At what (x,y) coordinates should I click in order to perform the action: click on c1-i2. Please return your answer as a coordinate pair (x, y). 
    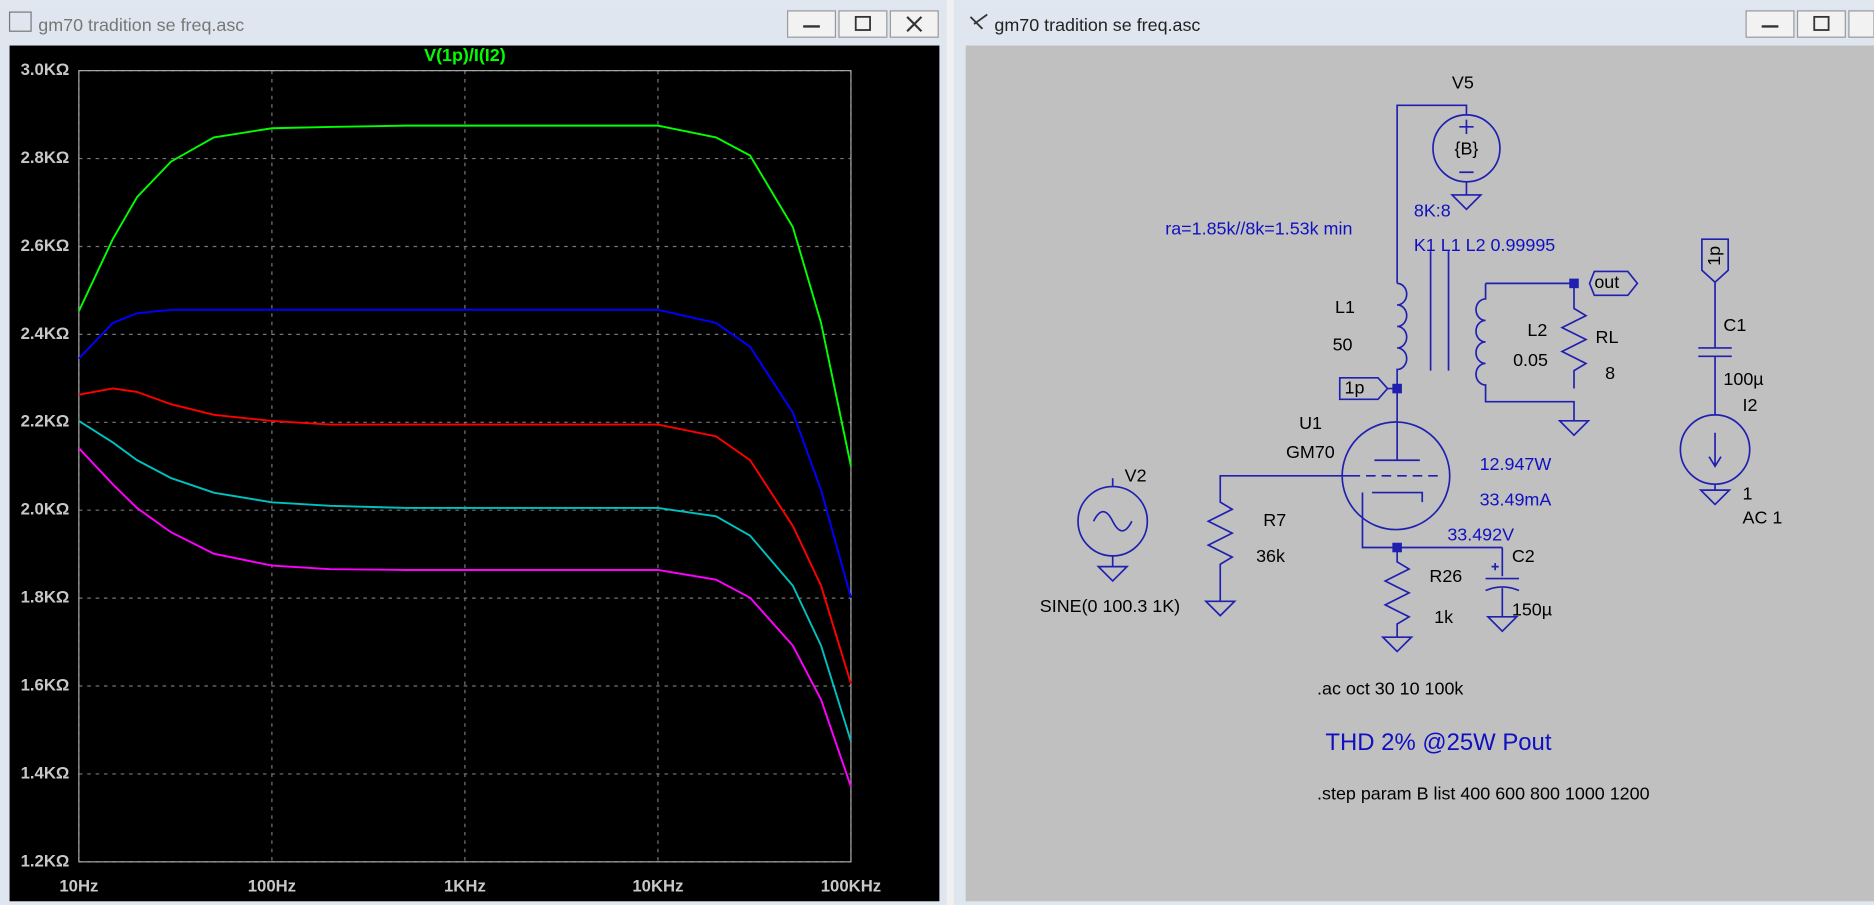
    Looking at the image, I should click on (1715, 372).